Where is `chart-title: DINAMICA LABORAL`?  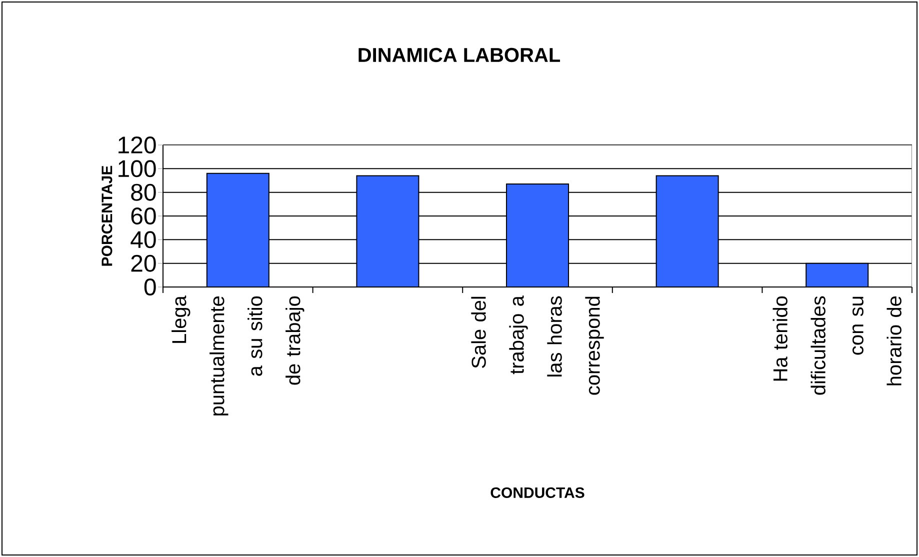 chart-title: DINAMICA LABORAL is located at coordinates (459, 55).